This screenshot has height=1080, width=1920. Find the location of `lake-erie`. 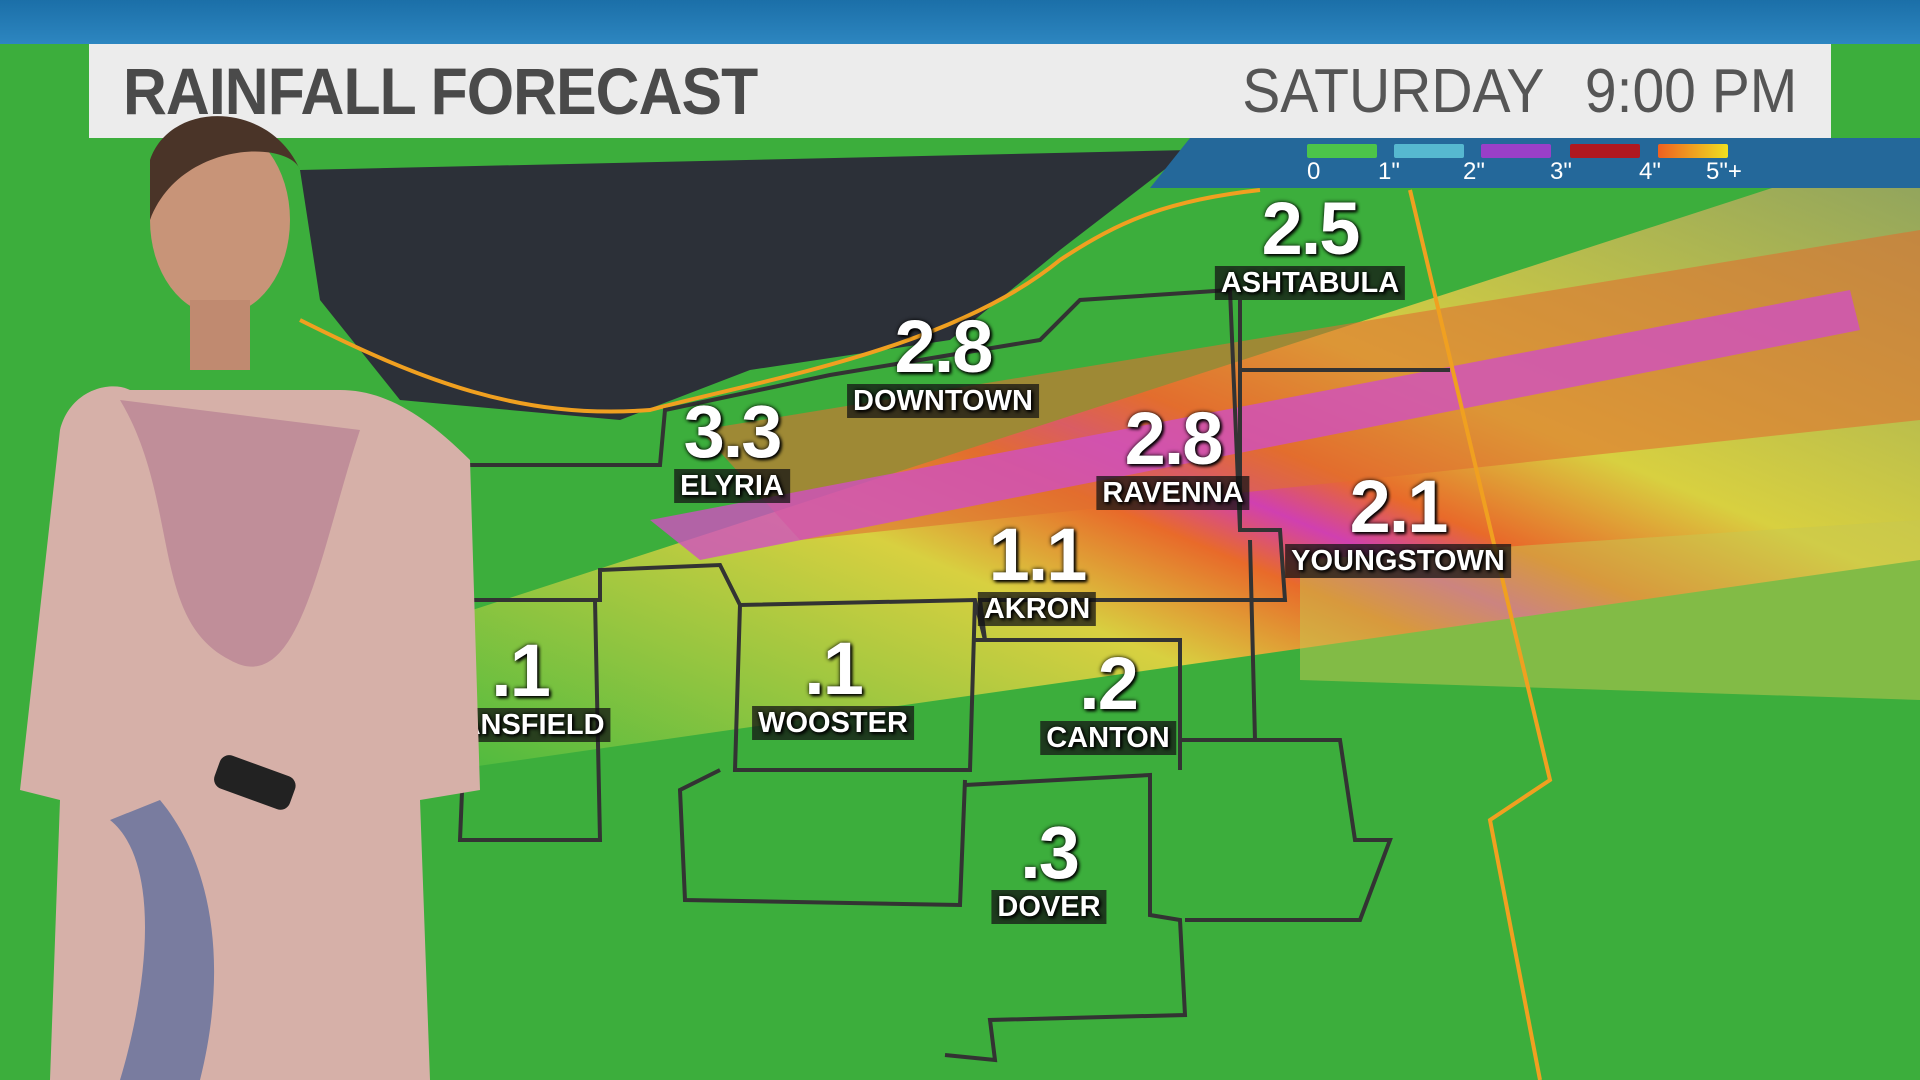

lake-erie is located at coordinates (745, 285).